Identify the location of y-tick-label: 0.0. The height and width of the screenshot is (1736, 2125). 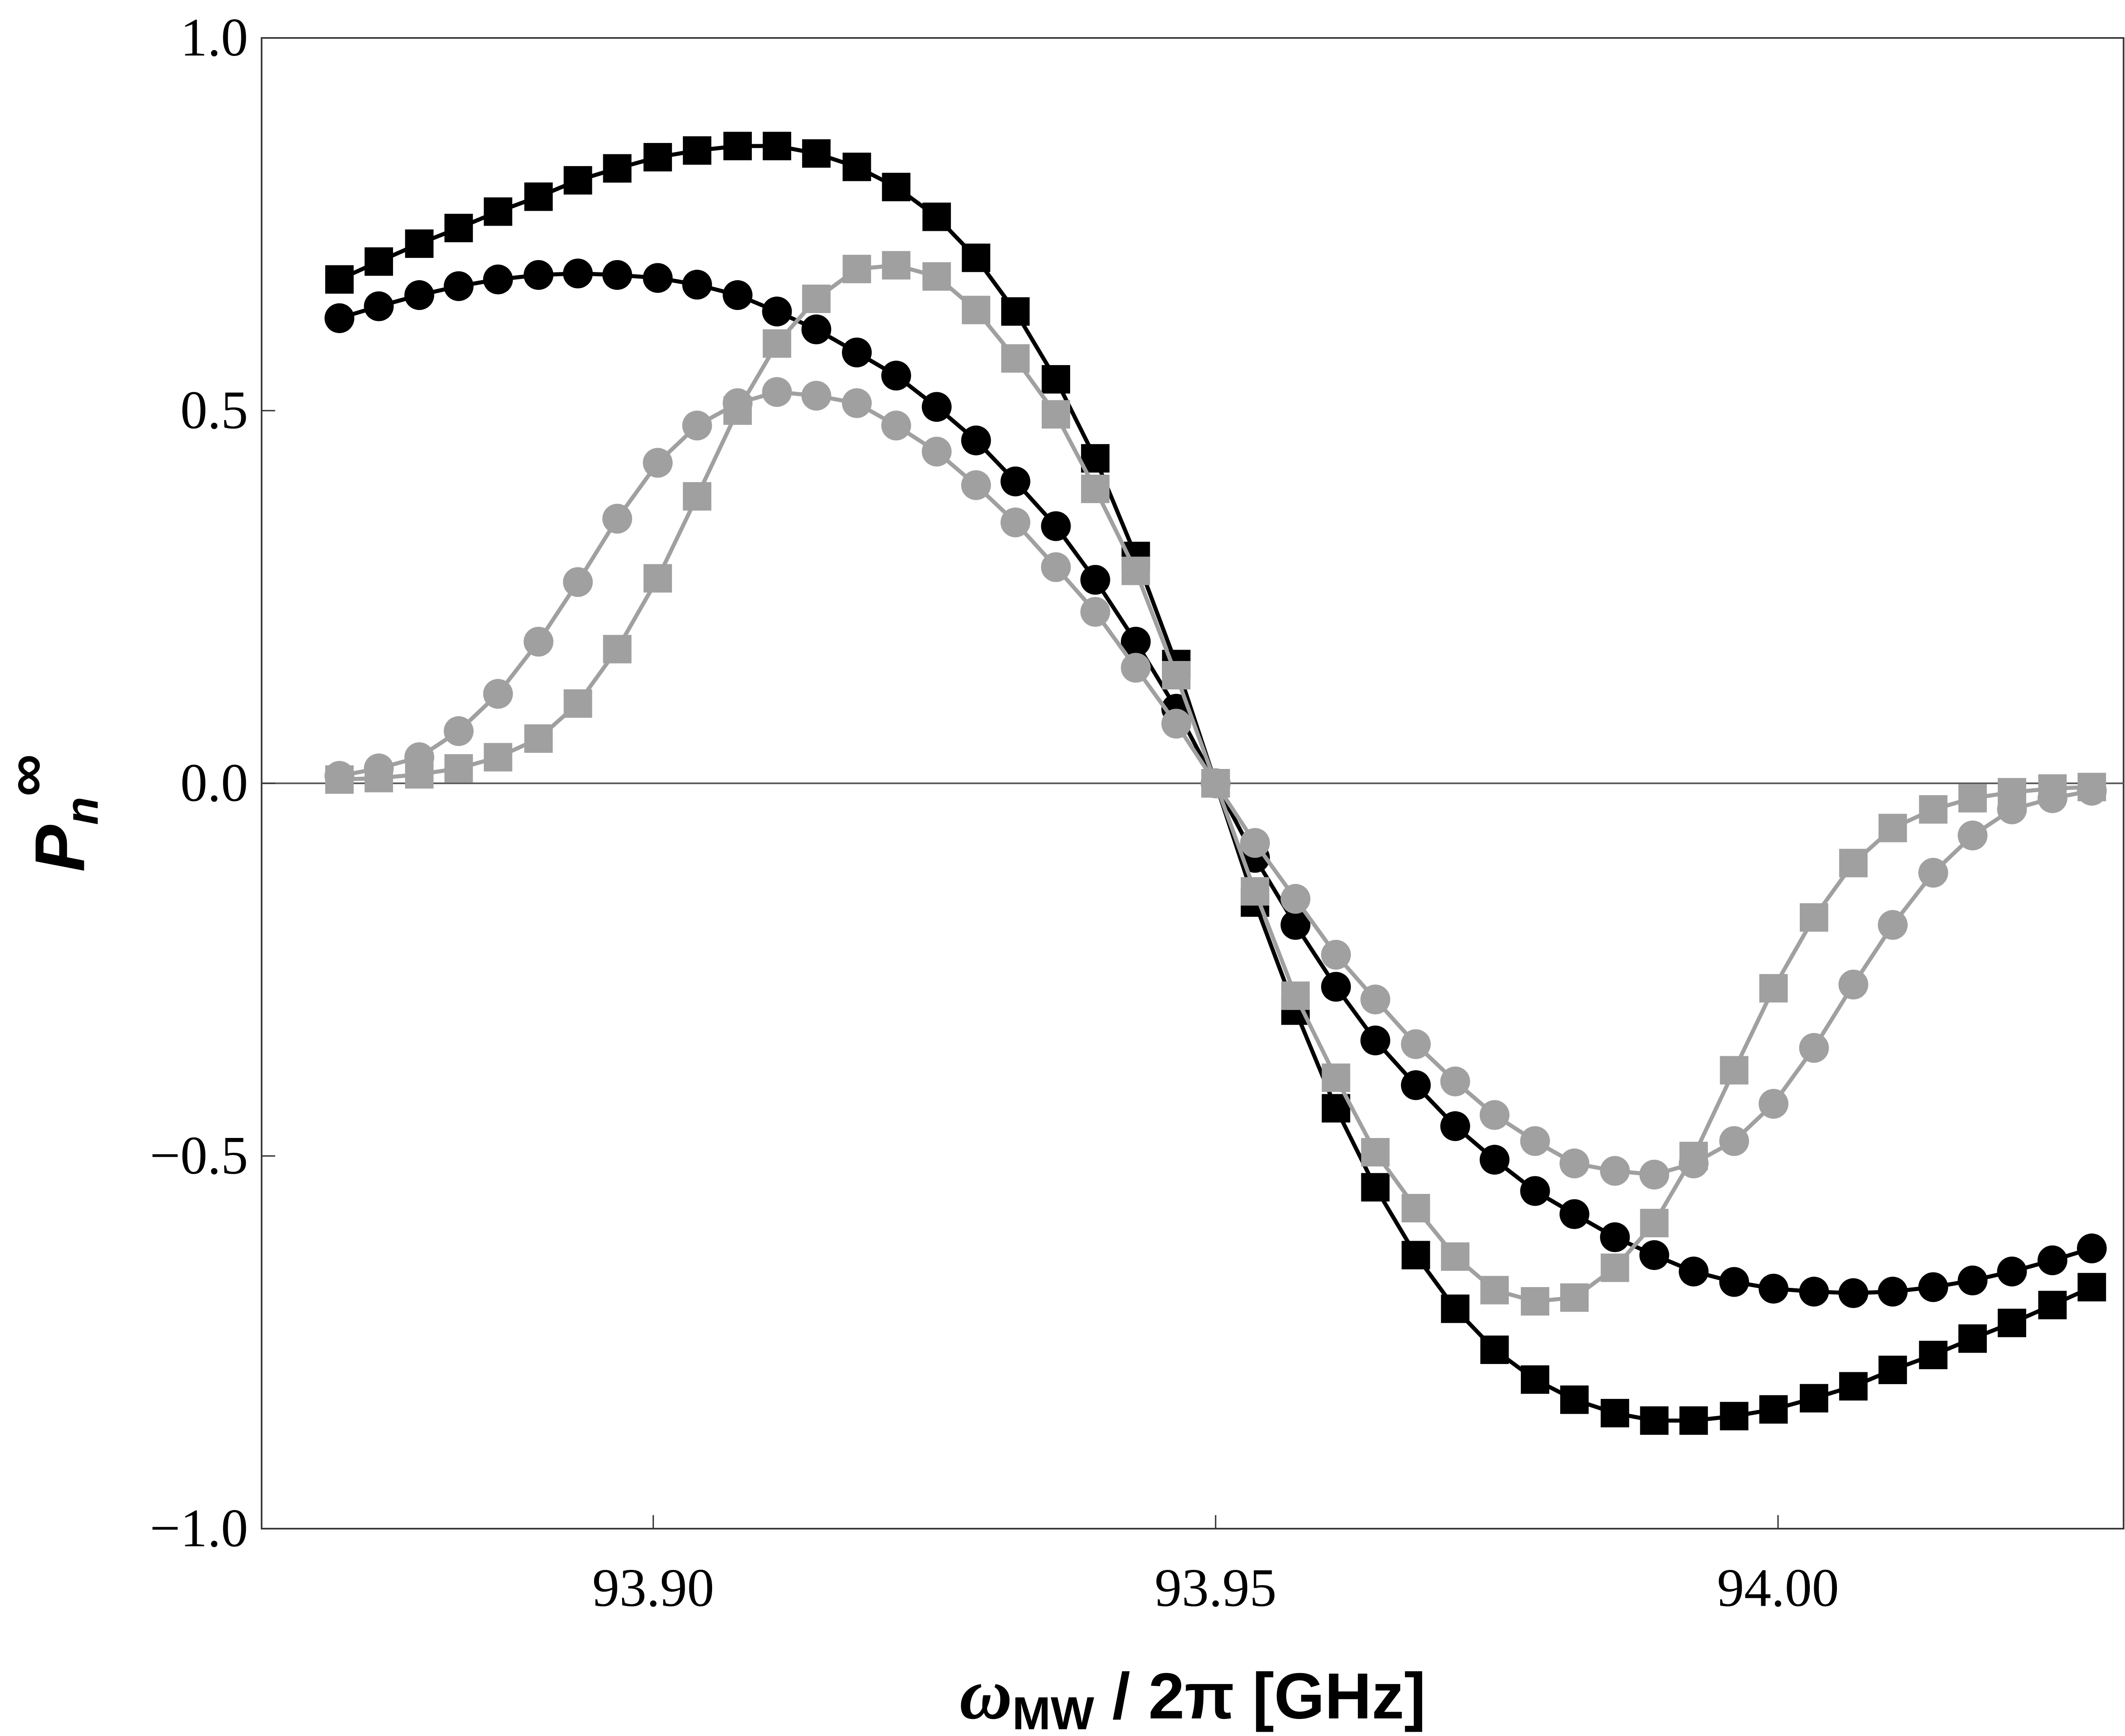
(214, 783).